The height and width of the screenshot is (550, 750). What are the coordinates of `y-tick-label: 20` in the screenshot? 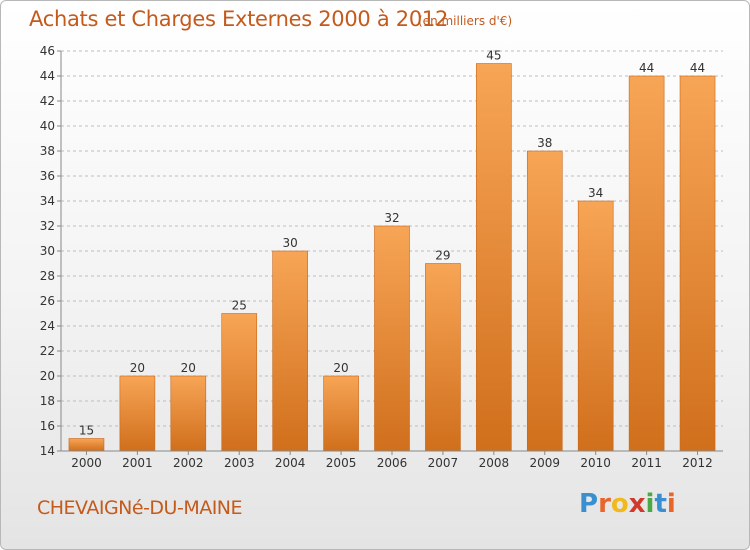 It's located at (47, 376).